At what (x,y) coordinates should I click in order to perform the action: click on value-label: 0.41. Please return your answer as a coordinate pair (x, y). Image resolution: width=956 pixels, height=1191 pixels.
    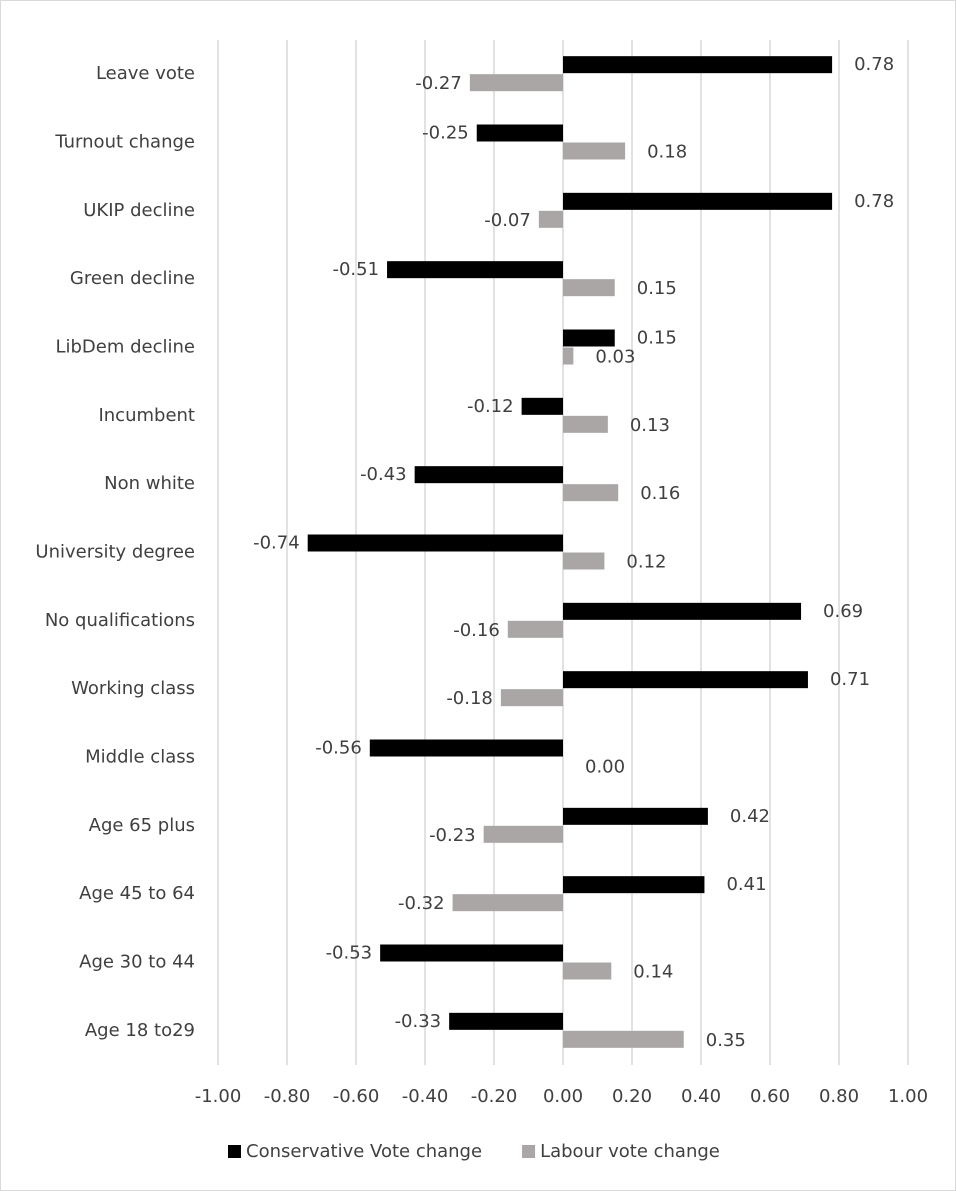
    Looking at the image, I should click on (746, 884).